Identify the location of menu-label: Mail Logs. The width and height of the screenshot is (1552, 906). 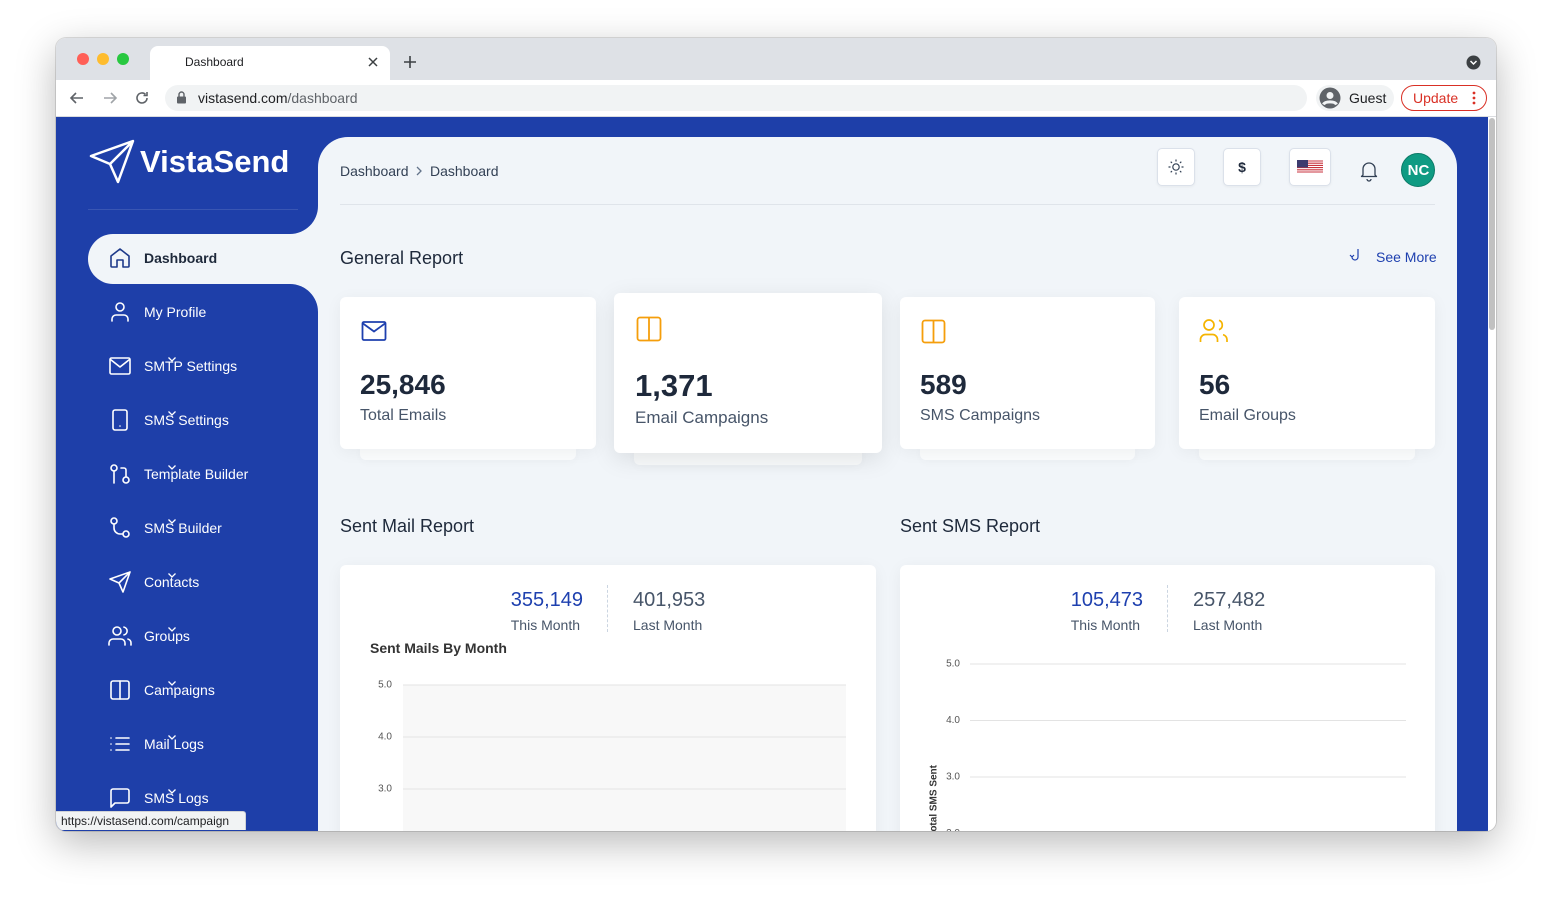
(174, 744).